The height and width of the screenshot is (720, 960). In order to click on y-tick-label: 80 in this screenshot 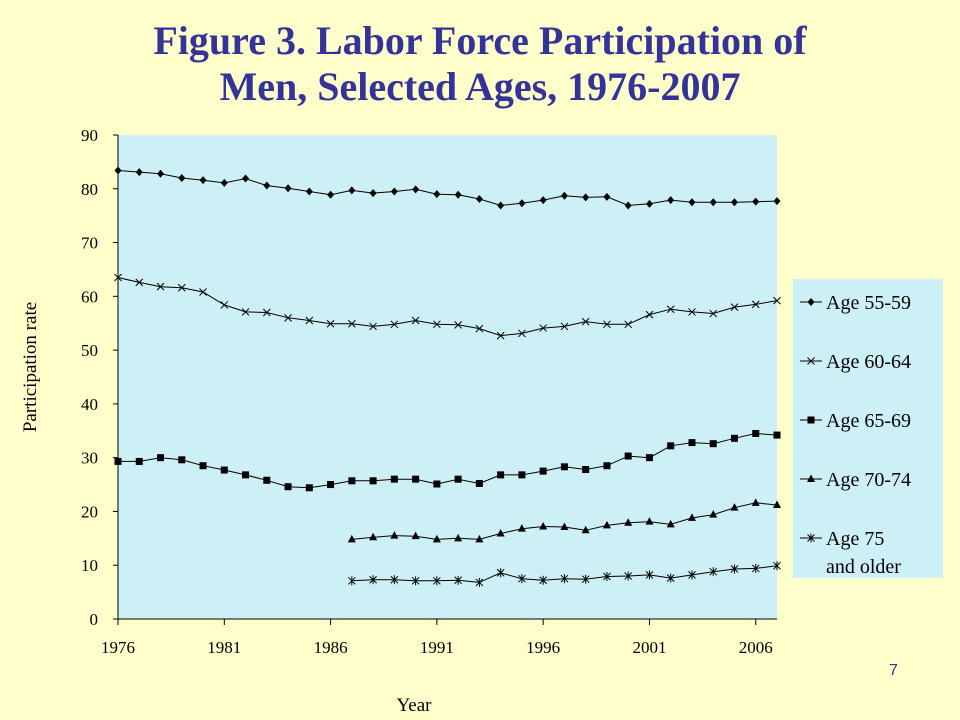, I will do `click(89, 189)`.